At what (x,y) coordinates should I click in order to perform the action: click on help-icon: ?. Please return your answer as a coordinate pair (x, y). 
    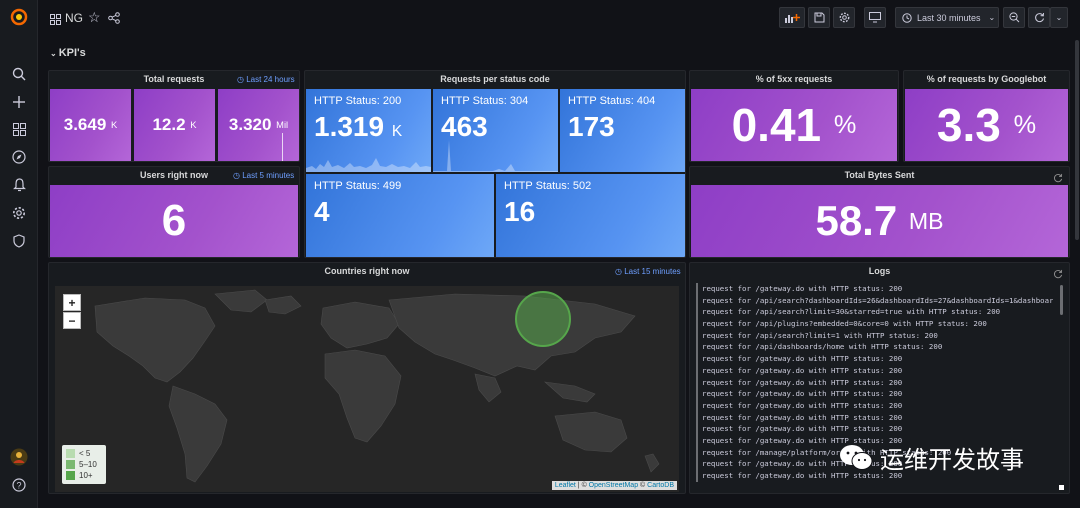
    Looking at the image, I should click on (19, 485).